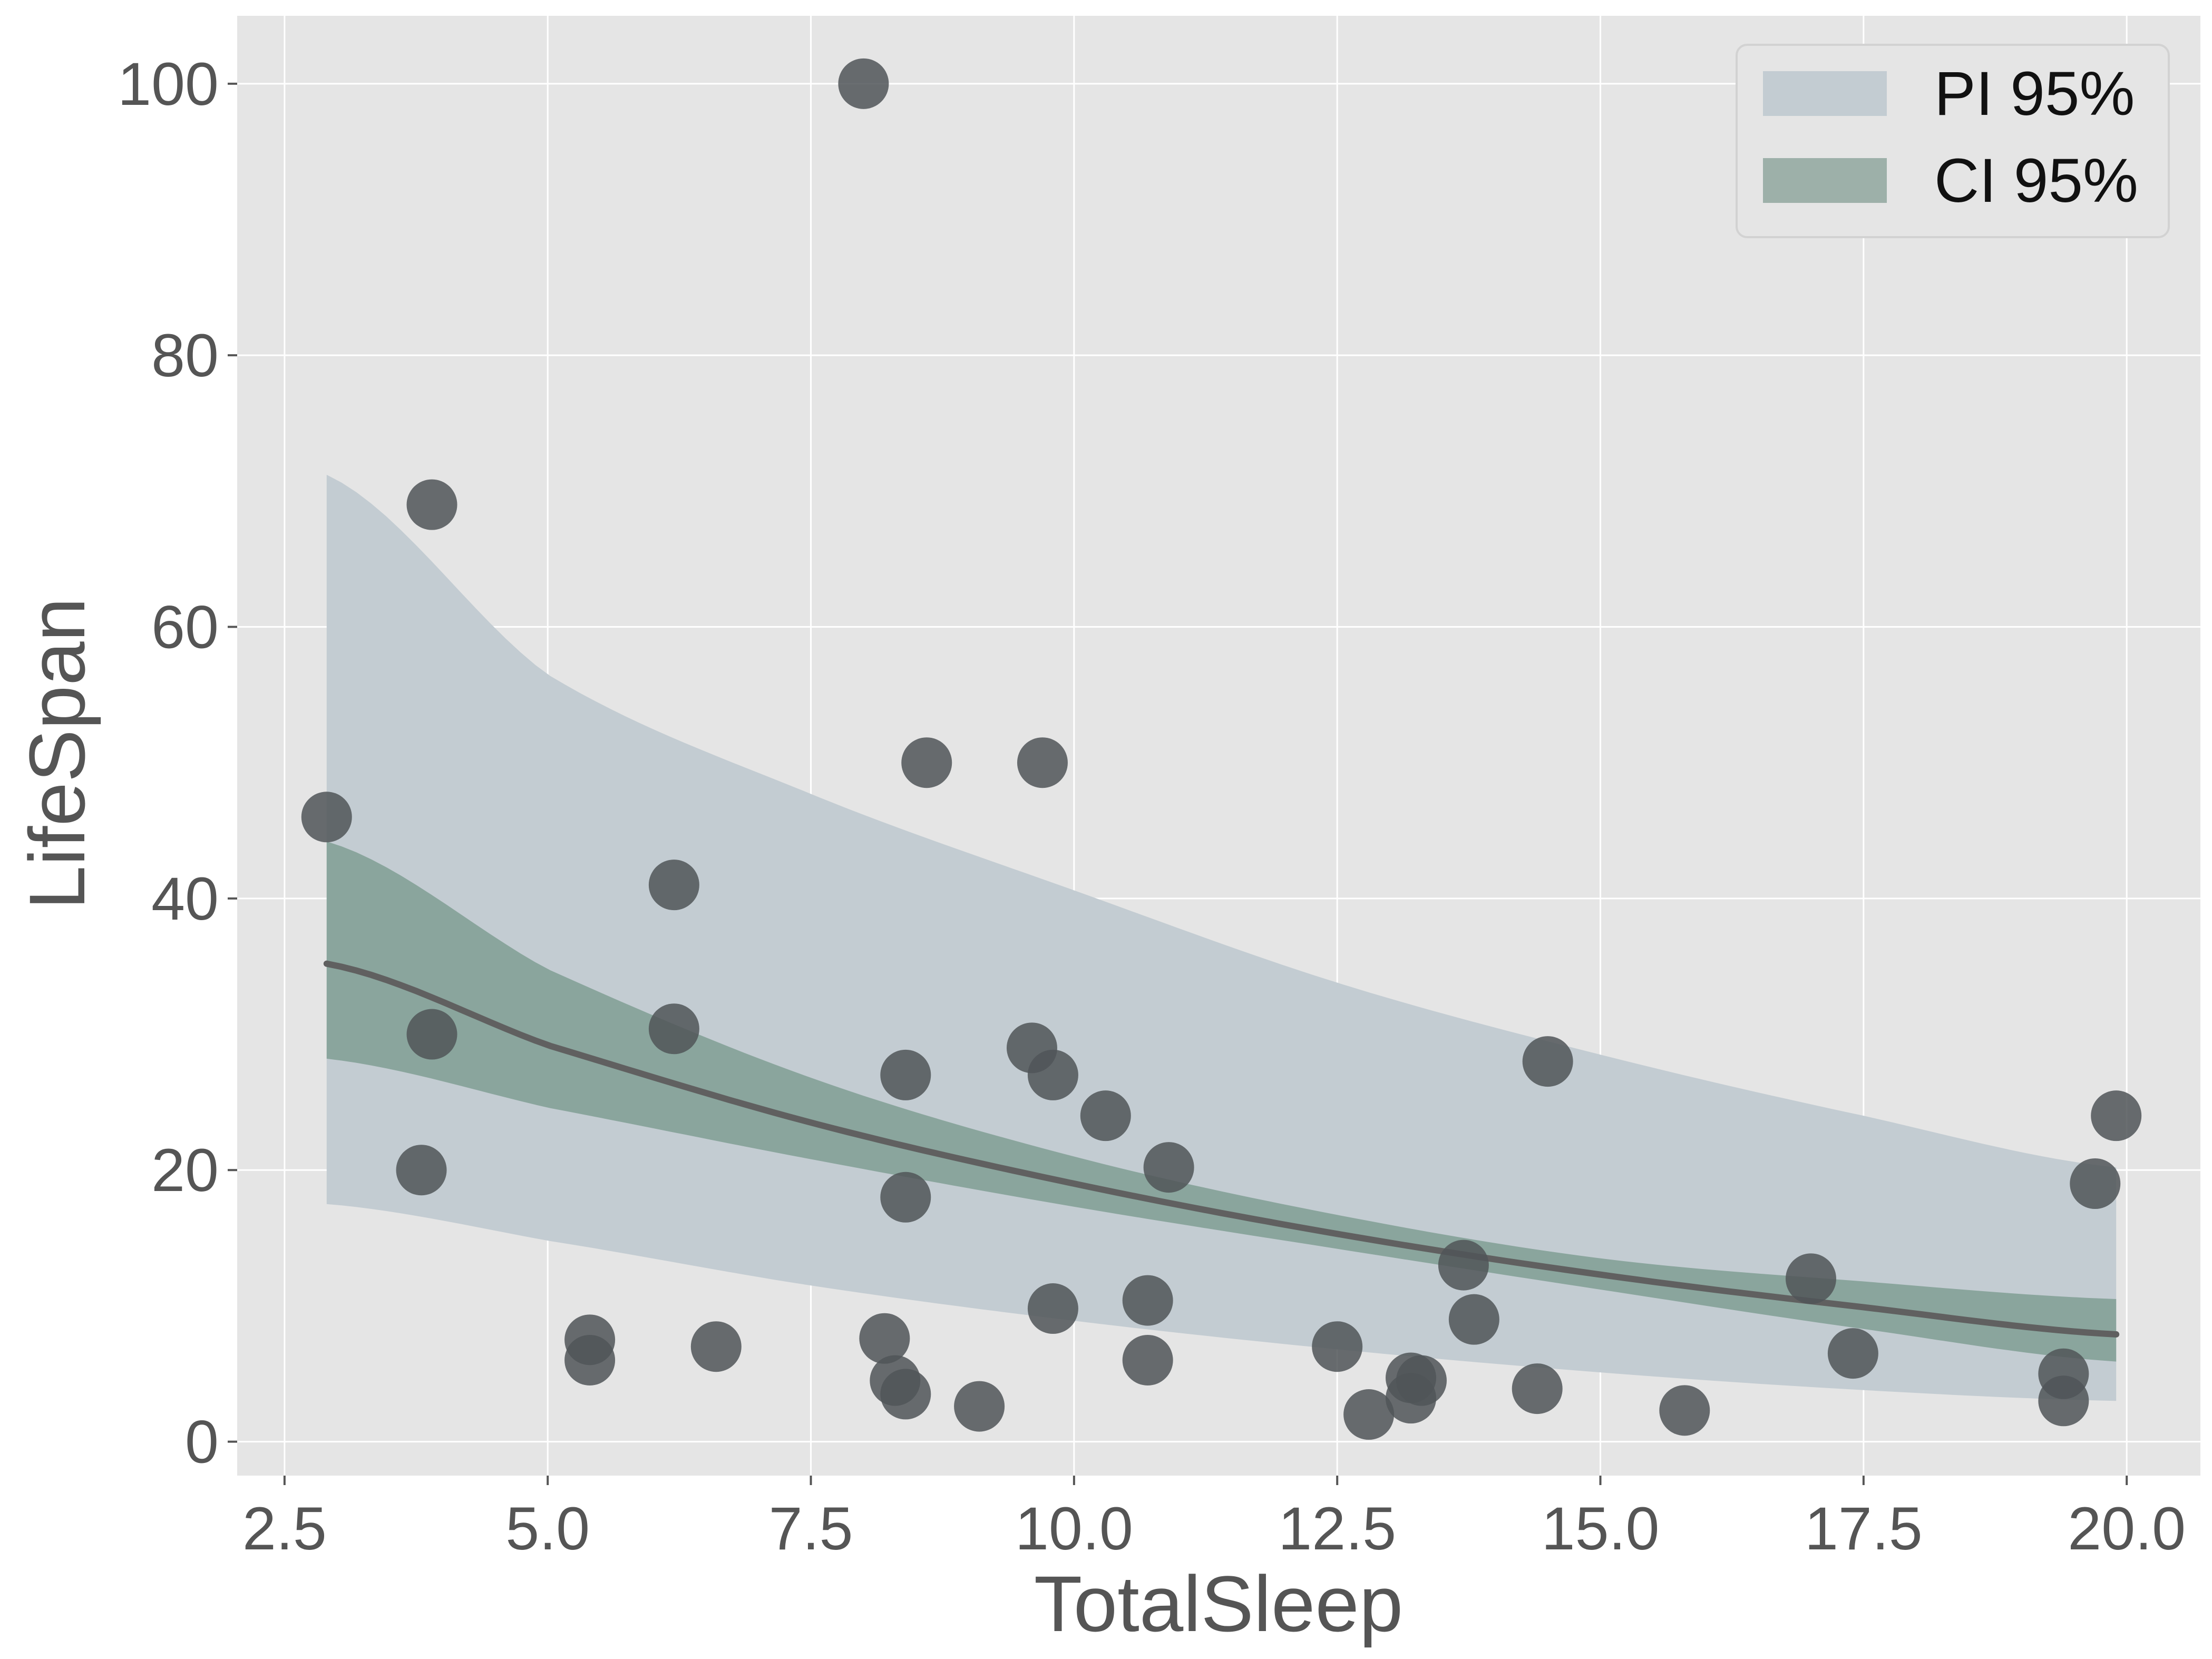  Describe the element at coordinates (1601, 1529) in the screenshot. I see `x-tick-label-5: 15.0` at that location.